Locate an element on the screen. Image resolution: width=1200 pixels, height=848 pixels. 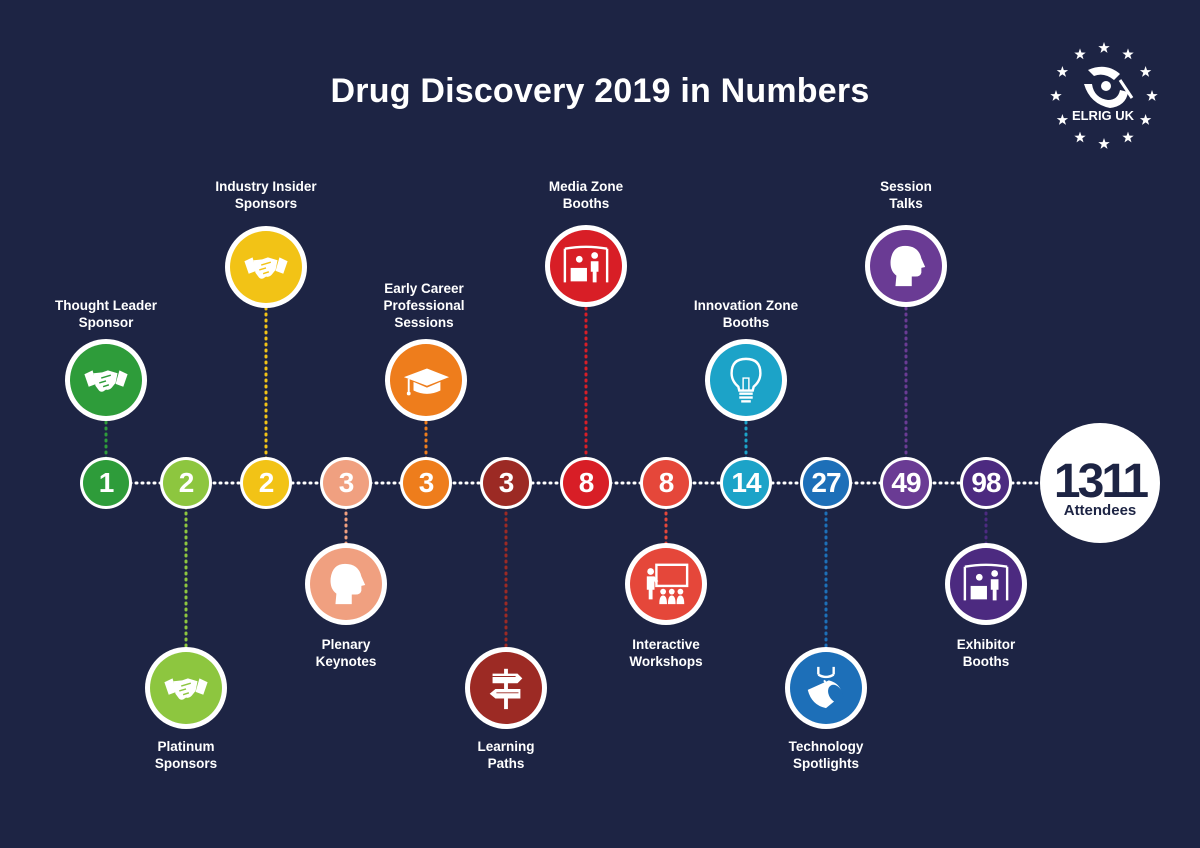
item-label: Plenary Keynotes is located at coordinates (346, 653).